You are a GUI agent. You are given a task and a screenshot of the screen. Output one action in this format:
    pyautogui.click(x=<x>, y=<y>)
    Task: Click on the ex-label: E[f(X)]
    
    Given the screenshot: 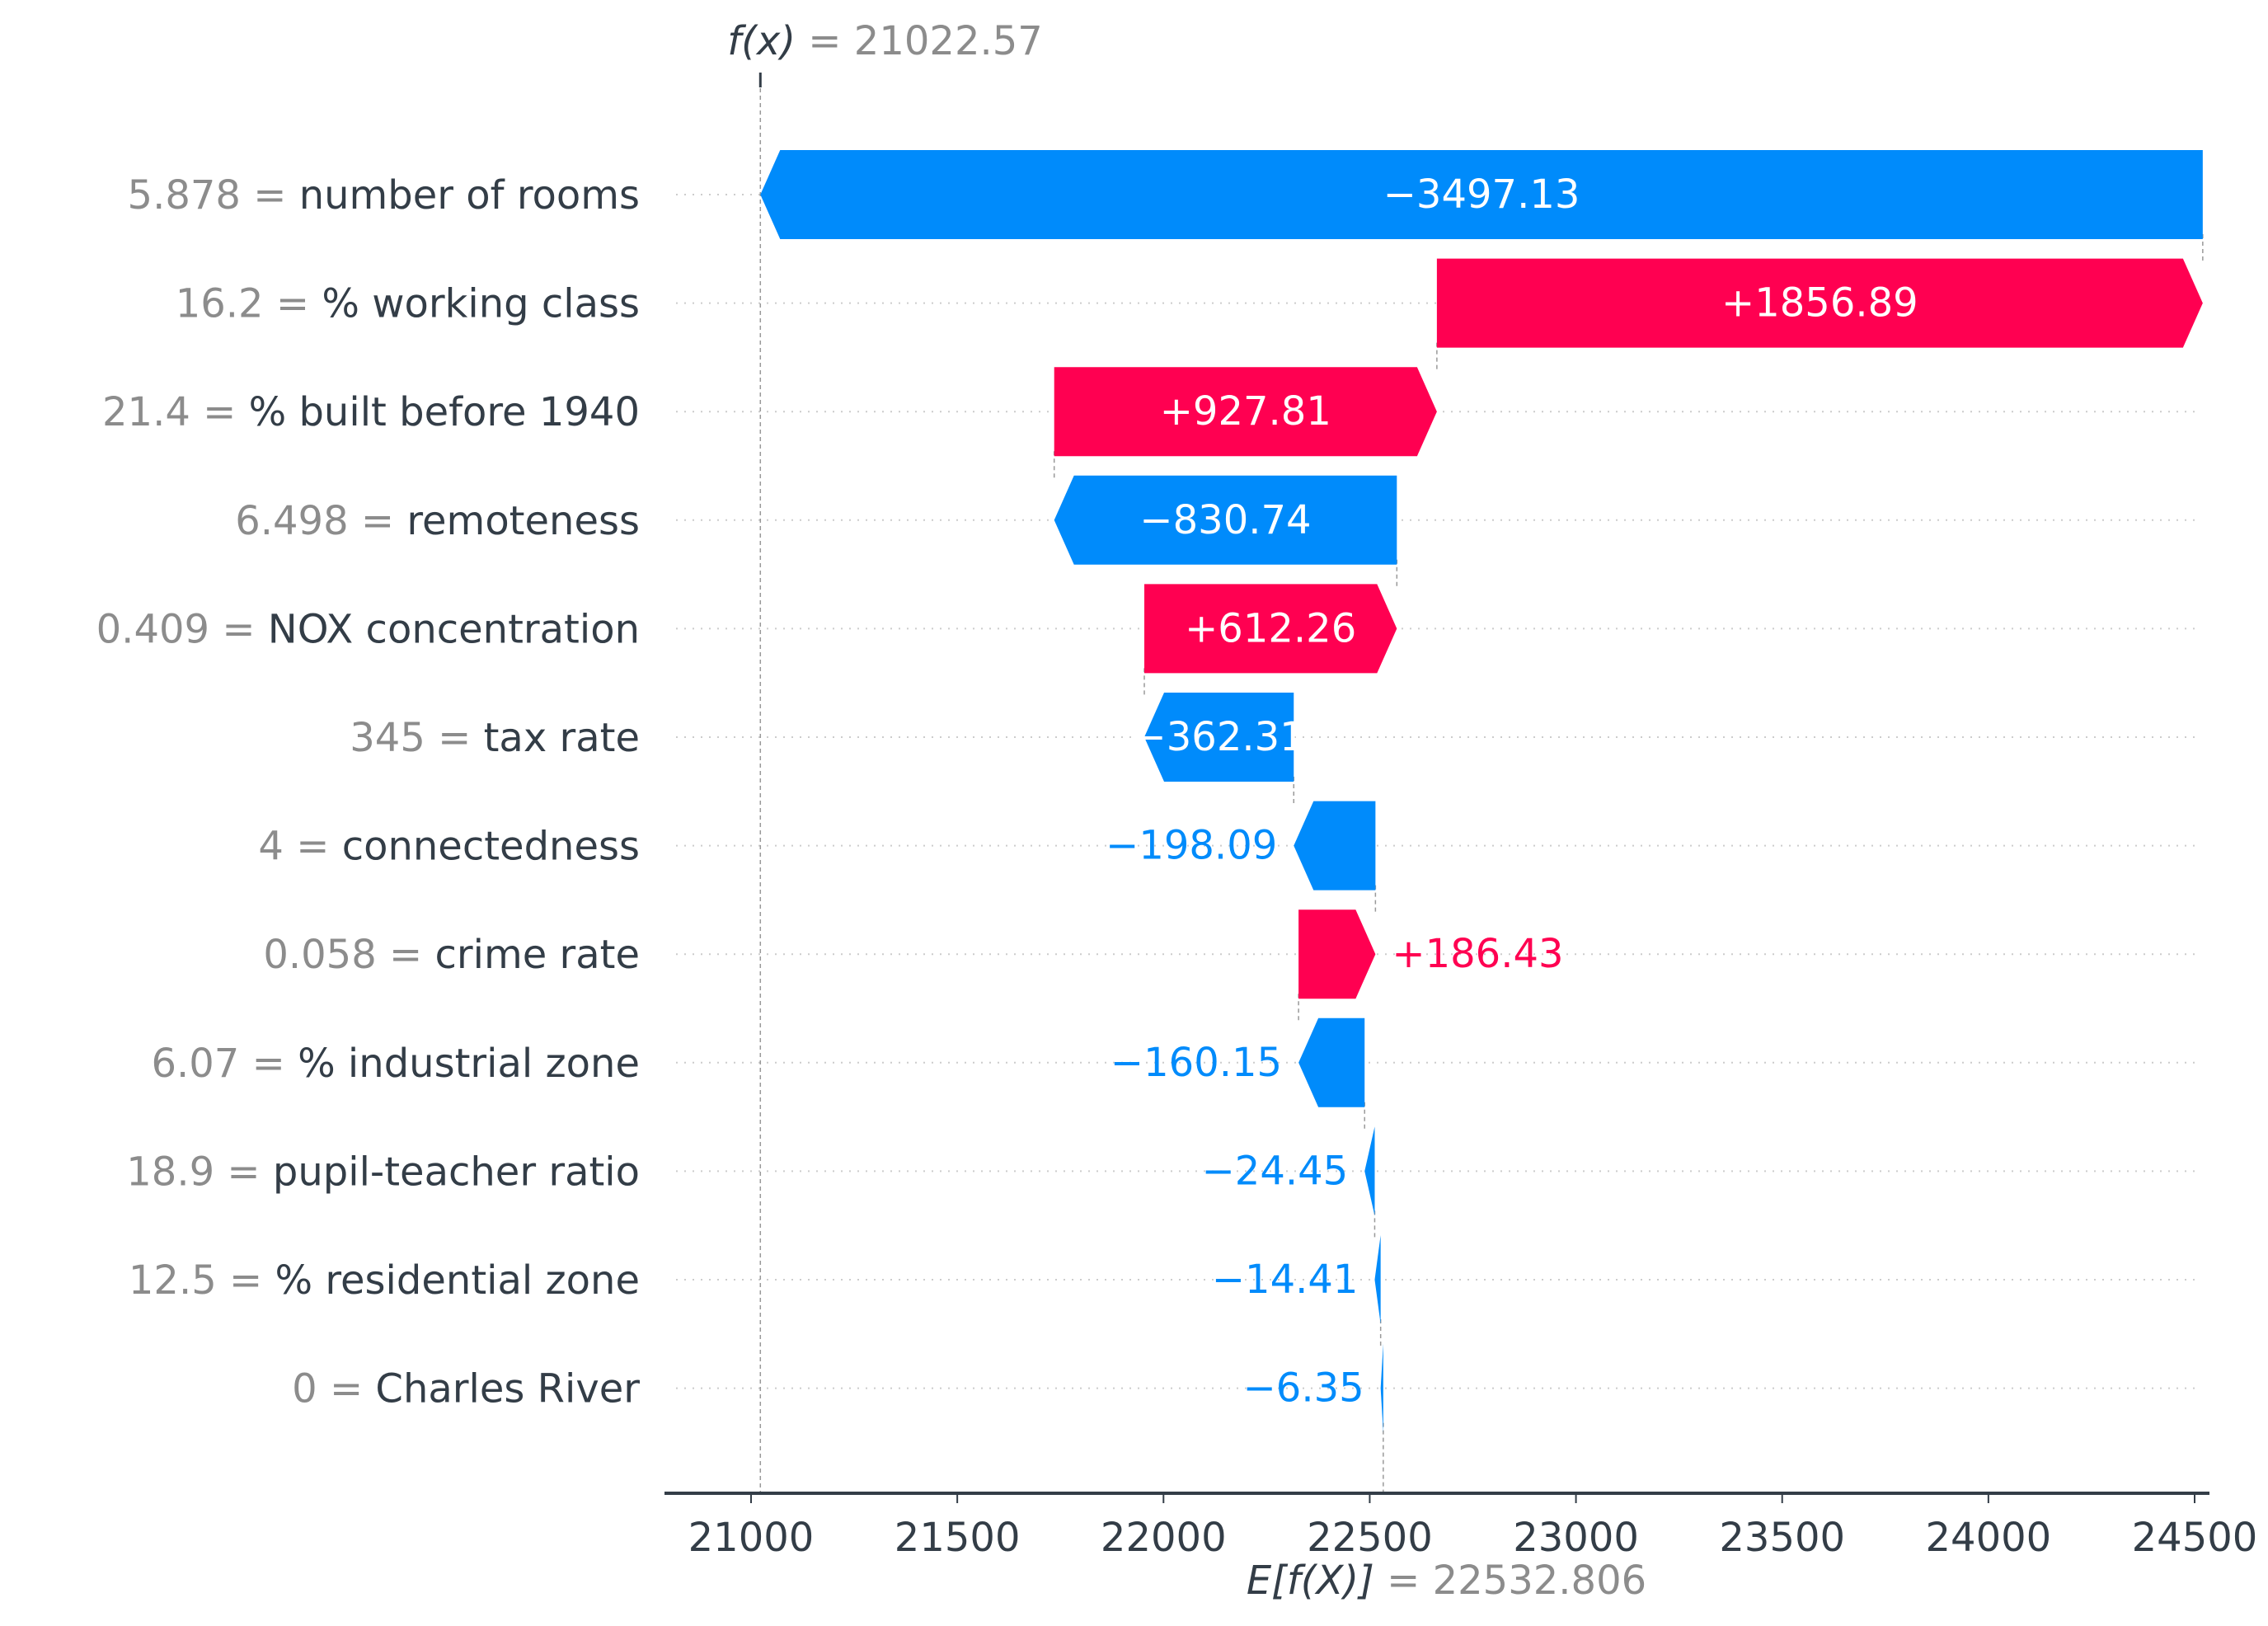 What is the action you would take?
    pyautogui.click(x=1311, y=1581)
    